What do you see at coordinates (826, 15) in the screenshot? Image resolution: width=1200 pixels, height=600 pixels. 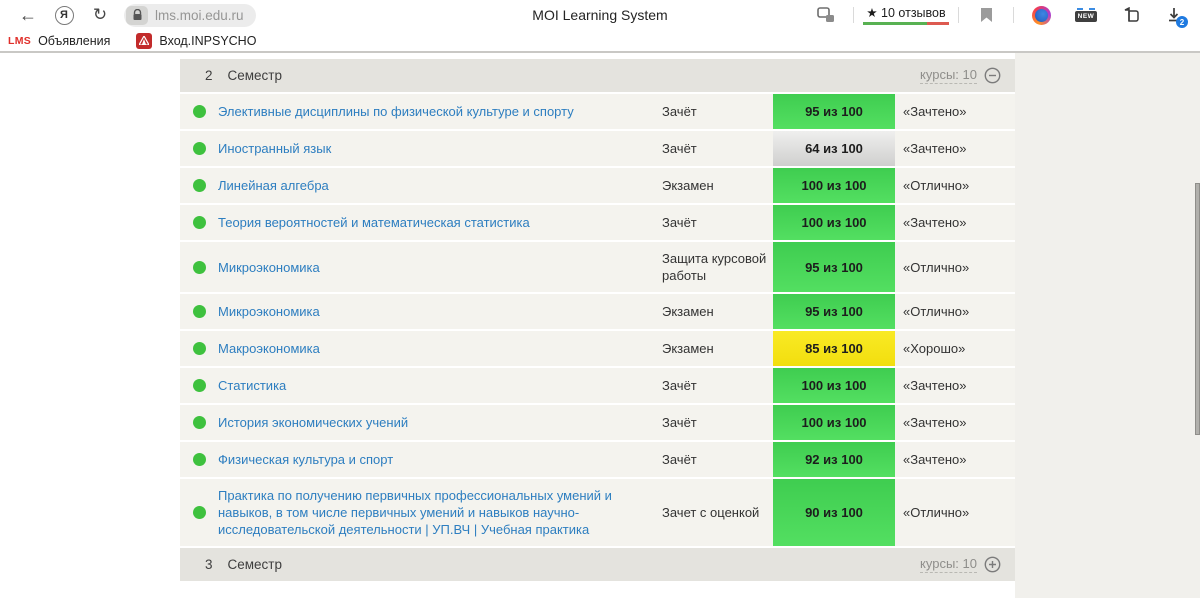 I see `protect-icon` at bounding box center [826, 15].